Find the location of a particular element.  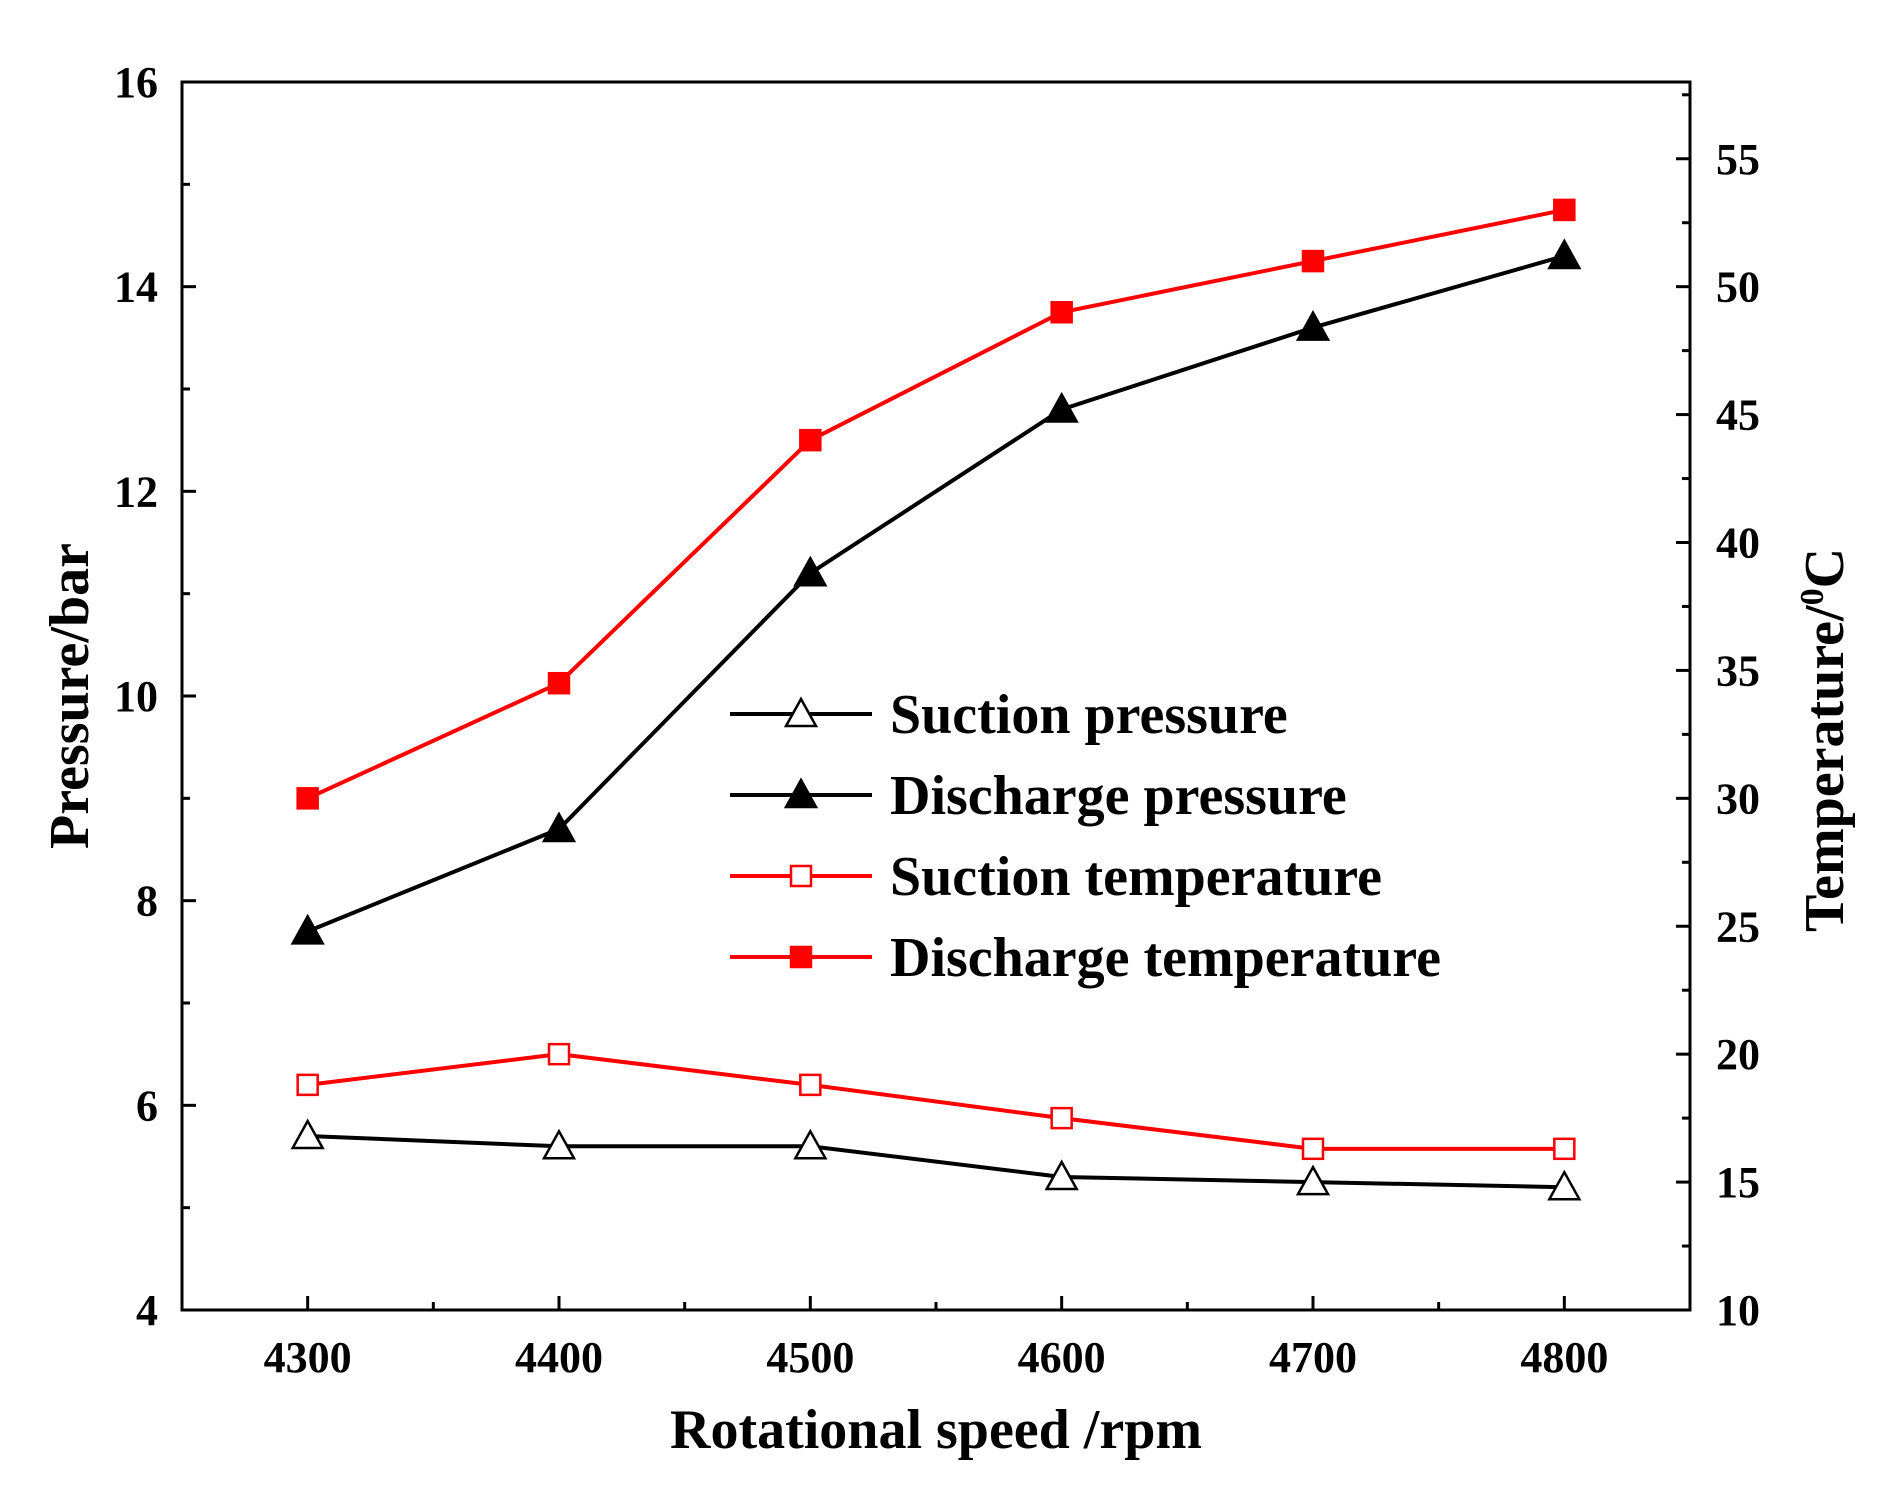

legend-item-suction-temperature: Suction temperature is located at coordinates (1056, 877).